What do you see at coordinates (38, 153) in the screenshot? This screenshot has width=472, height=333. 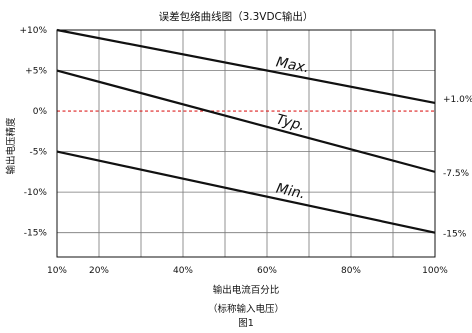 I see `y-tick-label: -5%` at bounding box center [38, 153].